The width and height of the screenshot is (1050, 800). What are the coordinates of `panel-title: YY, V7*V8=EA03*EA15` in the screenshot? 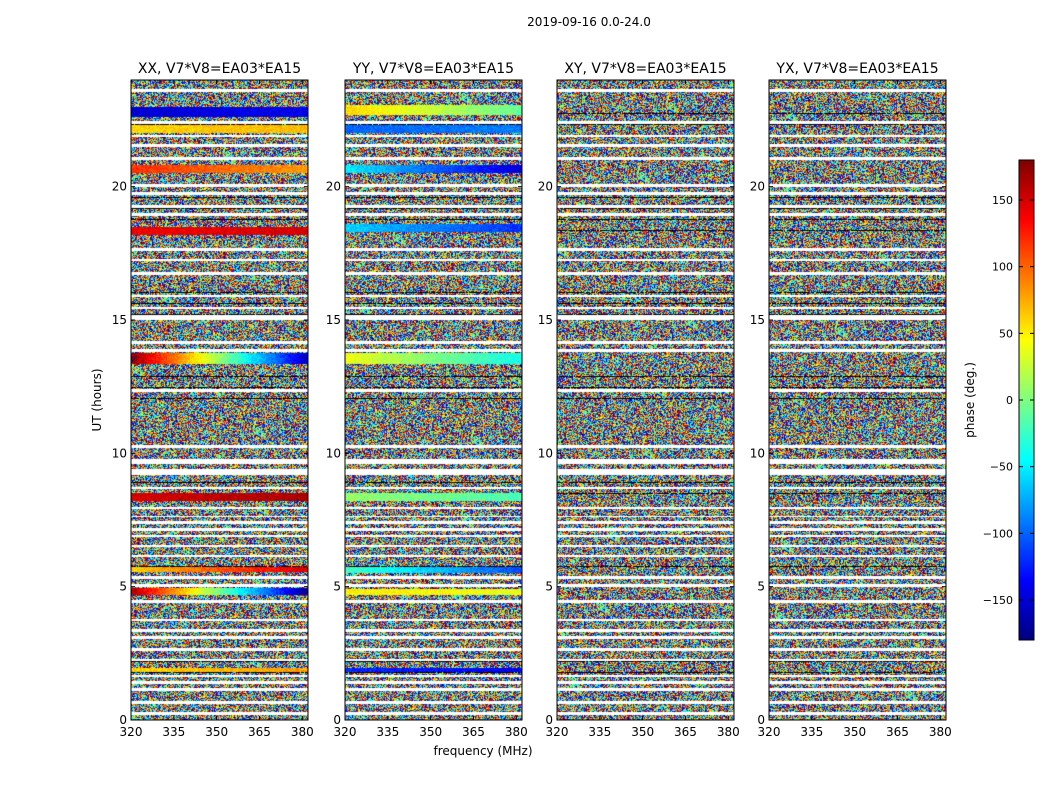 It's located at (433, 69).